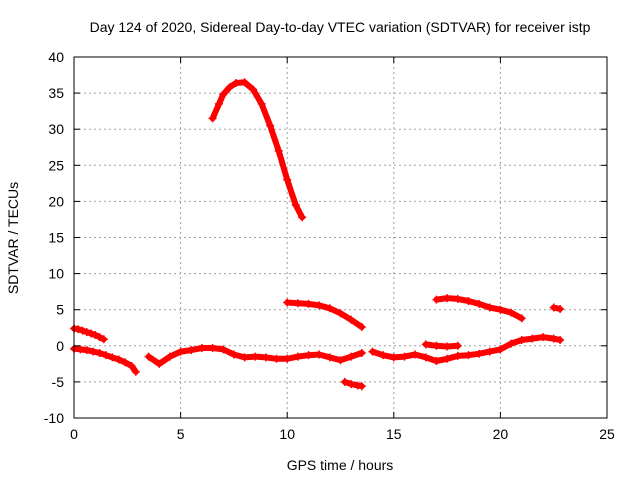 The width and height of the screenshot is (640, 480). I want to click on y-tick-label: -10, so click(54, 418).